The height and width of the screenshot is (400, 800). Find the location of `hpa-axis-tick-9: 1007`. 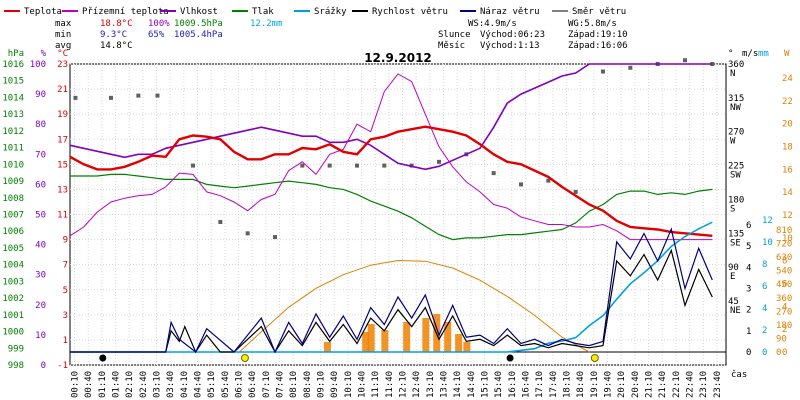

hpa-axis-tick-9: 1007 is located at coordinates (13, 216).